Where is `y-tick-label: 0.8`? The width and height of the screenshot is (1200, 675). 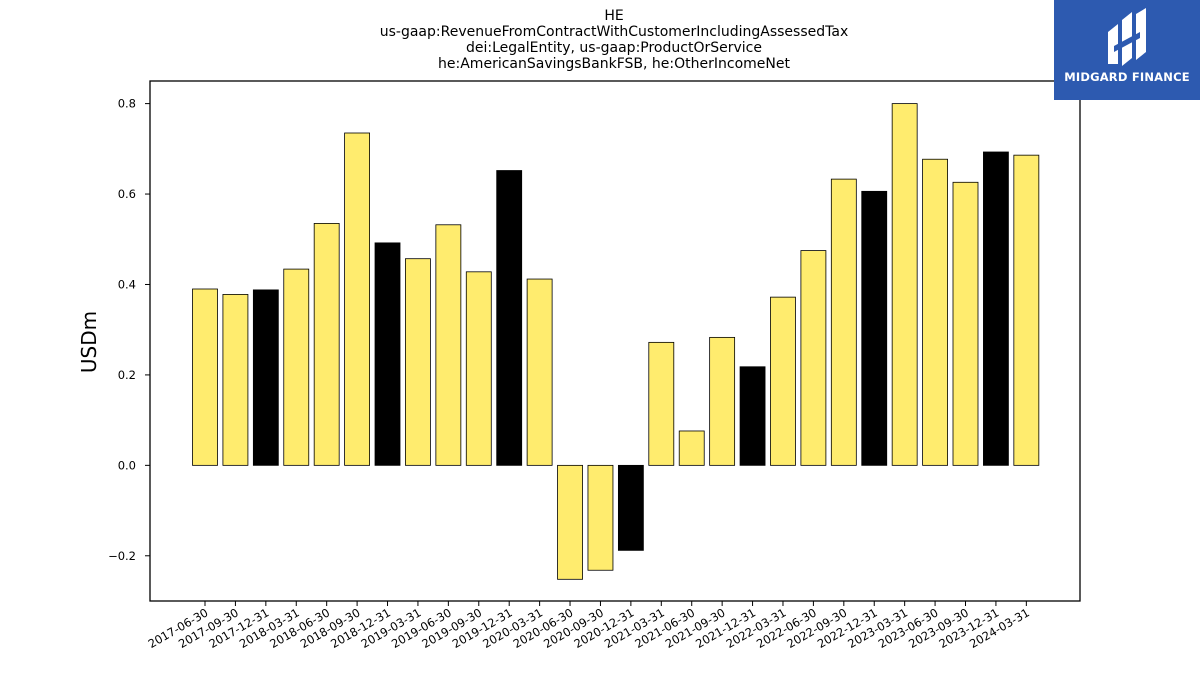
y-tick-label: 0.8 is located at coordinates (127, 104).